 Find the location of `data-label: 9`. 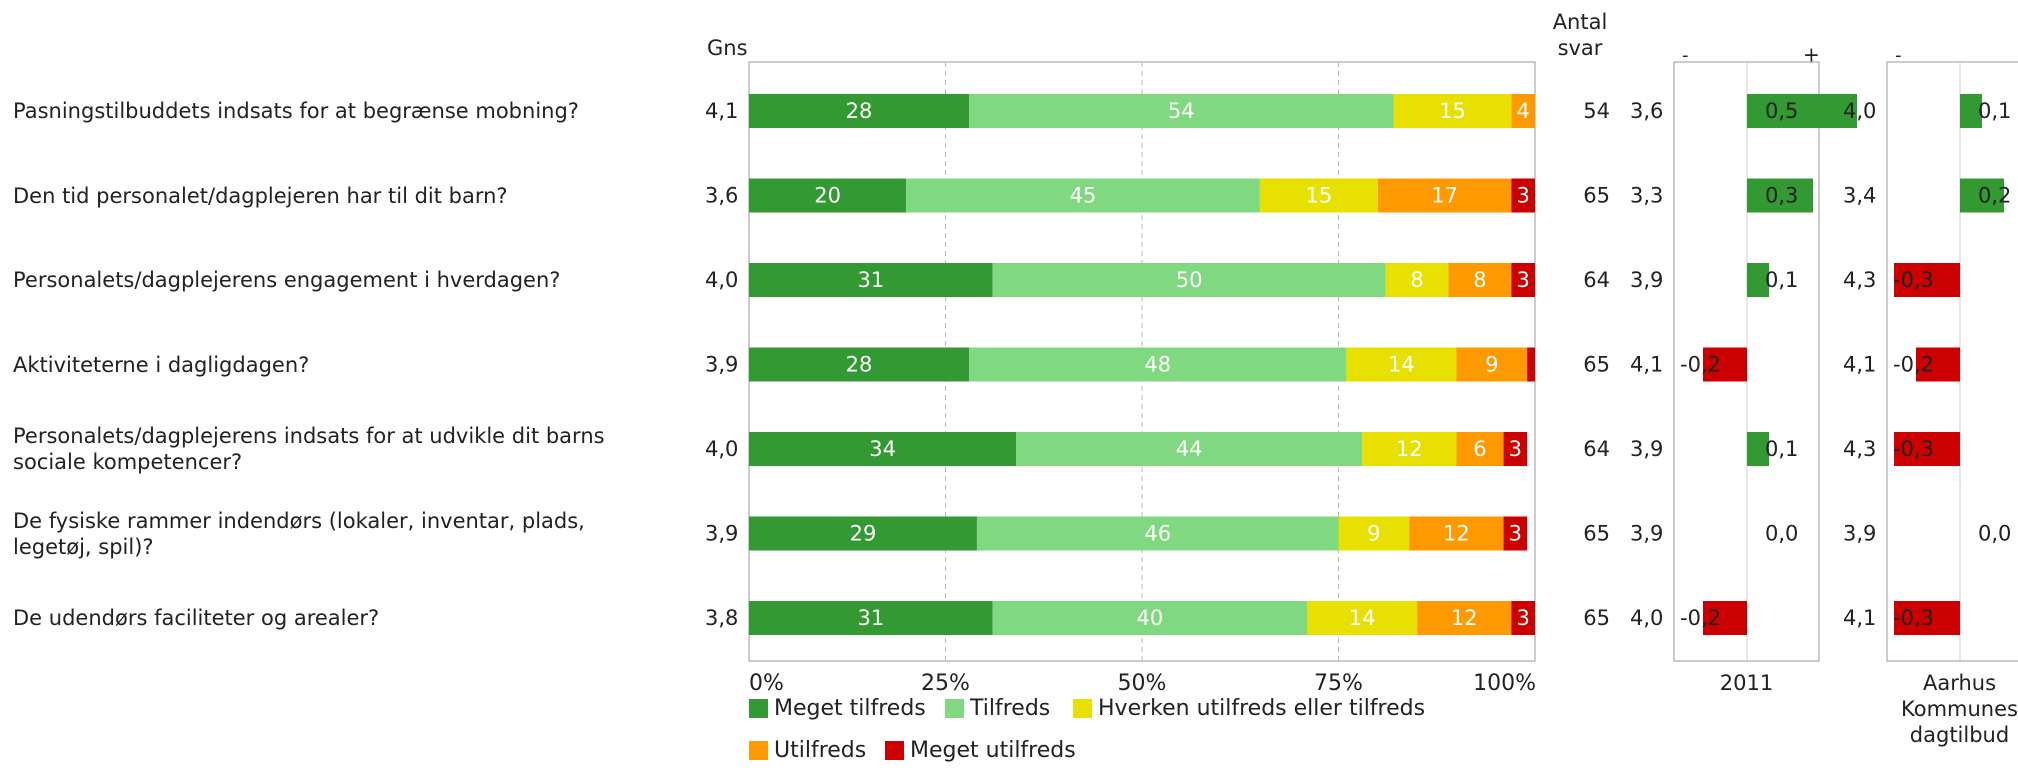

data-label: 9 is located at coordinates (1491, 365).